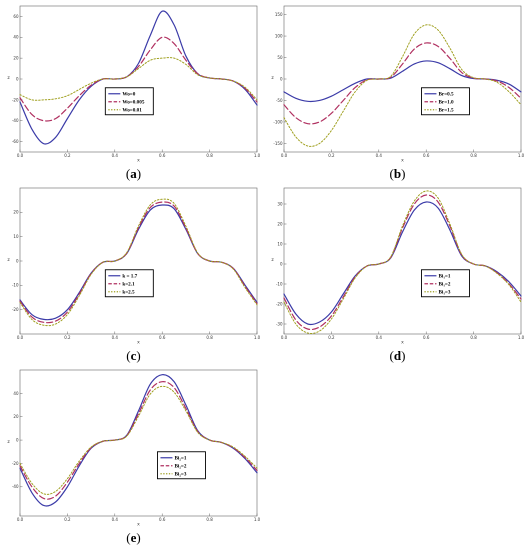 This screenshot has width=531, height=550. Describe the element at coordinates (397, 355) in the screenshot. I see `caption-d: (d)` at that location.